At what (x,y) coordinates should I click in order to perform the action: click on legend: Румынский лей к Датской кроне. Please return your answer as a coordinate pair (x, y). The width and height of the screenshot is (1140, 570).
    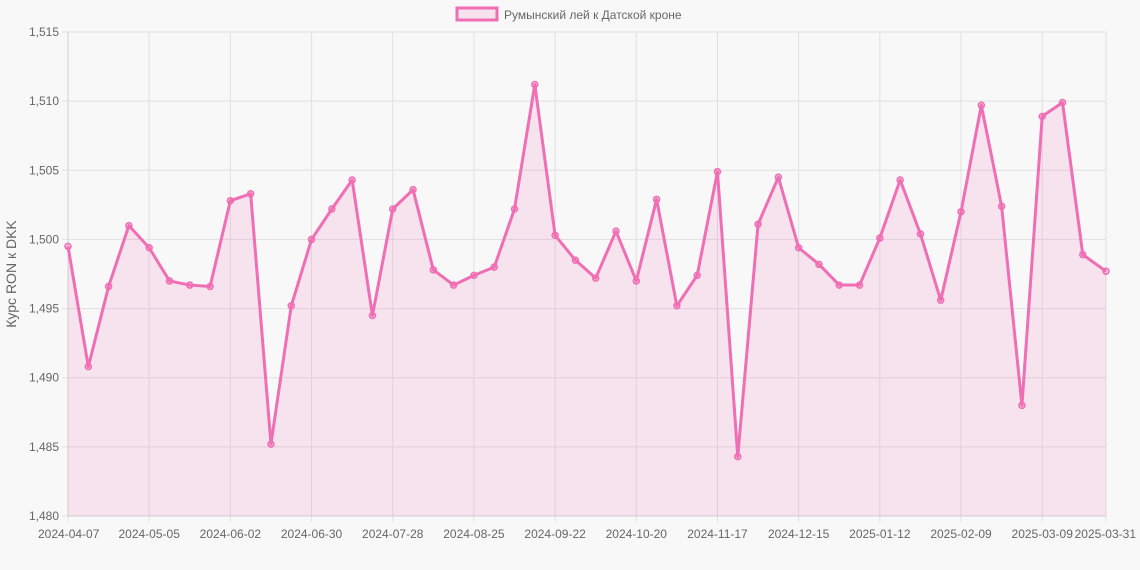
    Looking at the image, I should click on (568, 14).